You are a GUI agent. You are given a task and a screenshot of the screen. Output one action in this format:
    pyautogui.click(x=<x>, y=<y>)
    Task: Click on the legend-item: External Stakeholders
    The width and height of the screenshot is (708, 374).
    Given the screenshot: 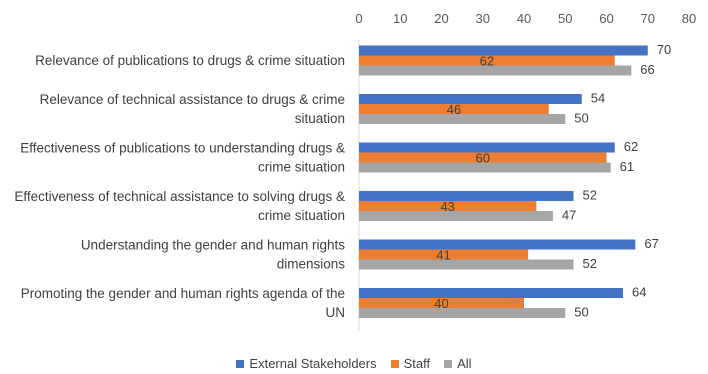 What is the action you would take?
    pyautogui.click(x=306, y=363)
    